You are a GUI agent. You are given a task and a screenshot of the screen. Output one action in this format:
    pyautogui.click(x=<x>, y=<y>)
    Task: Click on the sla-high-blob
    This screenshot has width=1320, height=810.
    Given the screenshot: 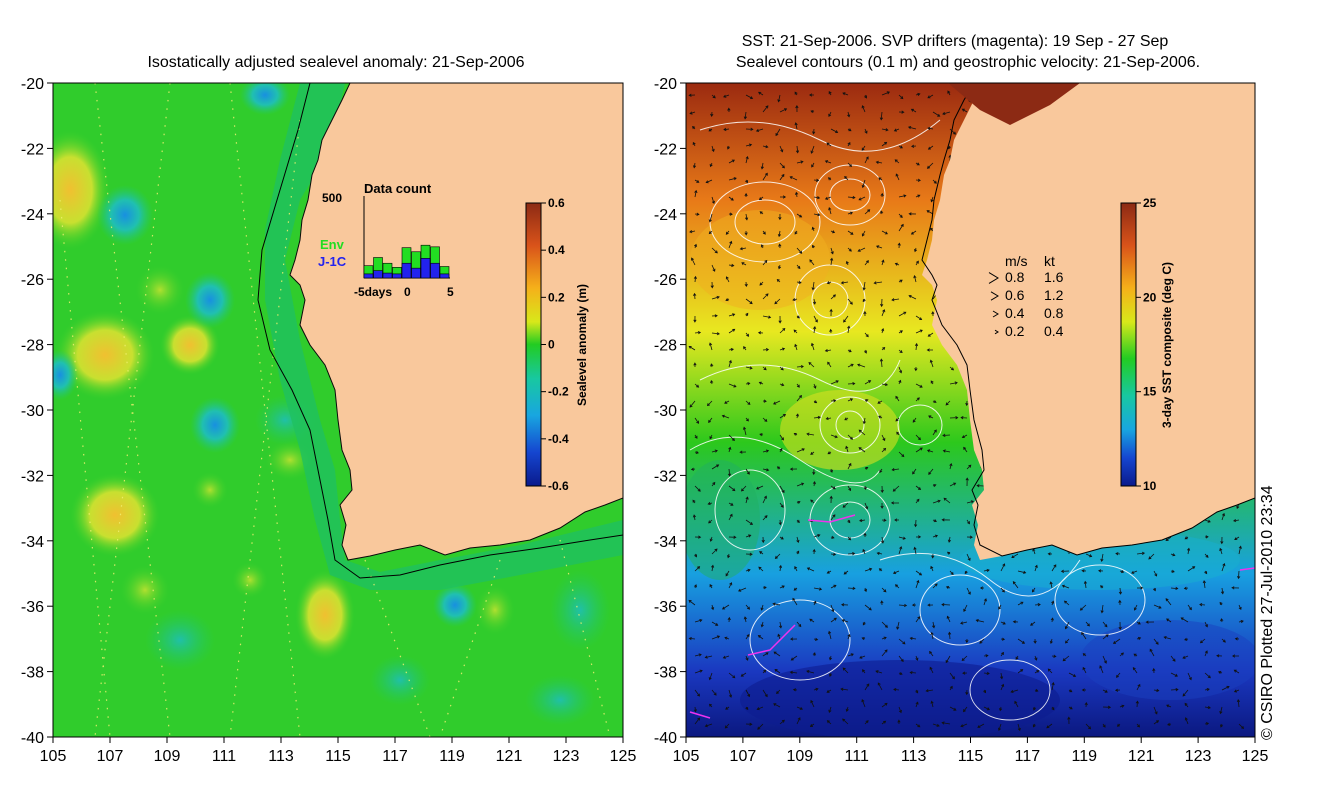 What is the action you would take?
    pyautogui.click(x=81, y=190)
    